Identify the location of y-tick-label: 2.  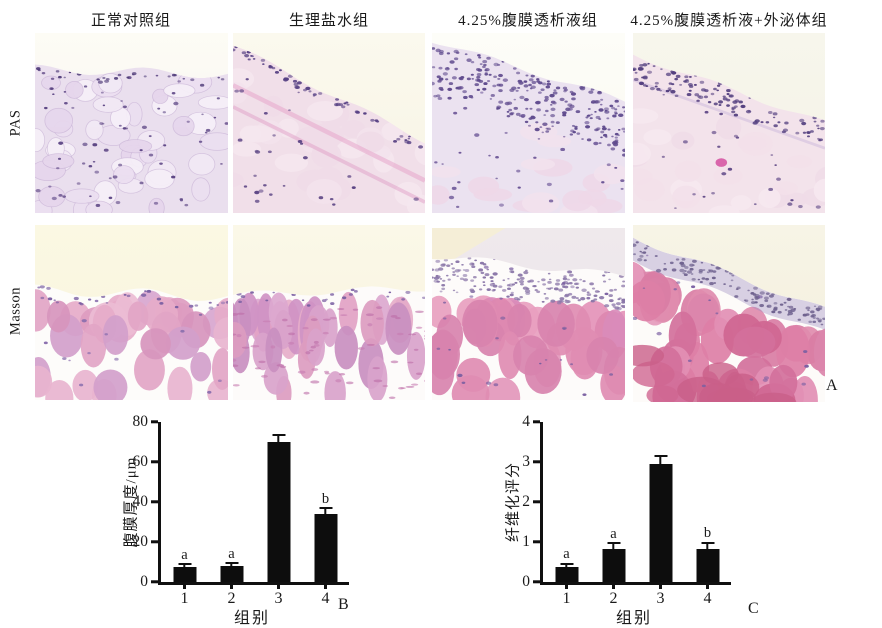
(526, 501).